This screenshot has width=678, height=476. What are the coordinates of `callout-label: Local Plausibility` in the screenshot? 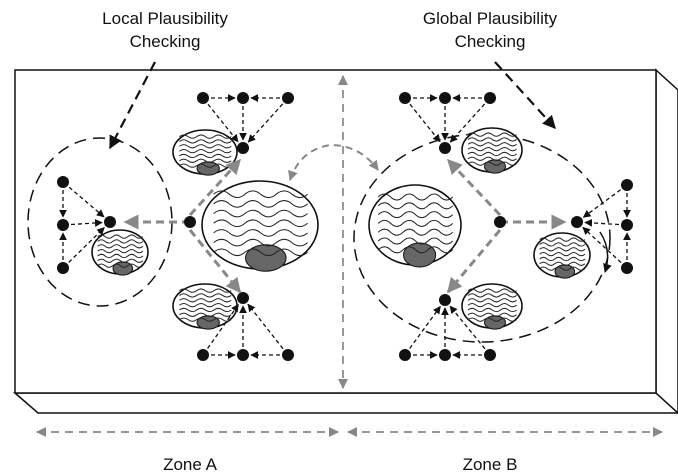 It's located at (165, 18).